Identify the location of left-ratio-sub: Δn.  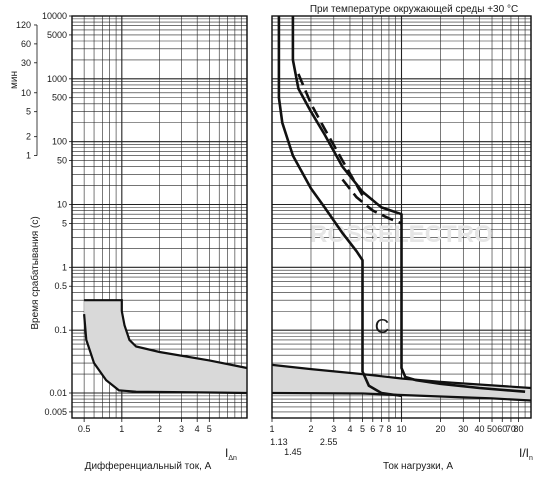
(232, 458).